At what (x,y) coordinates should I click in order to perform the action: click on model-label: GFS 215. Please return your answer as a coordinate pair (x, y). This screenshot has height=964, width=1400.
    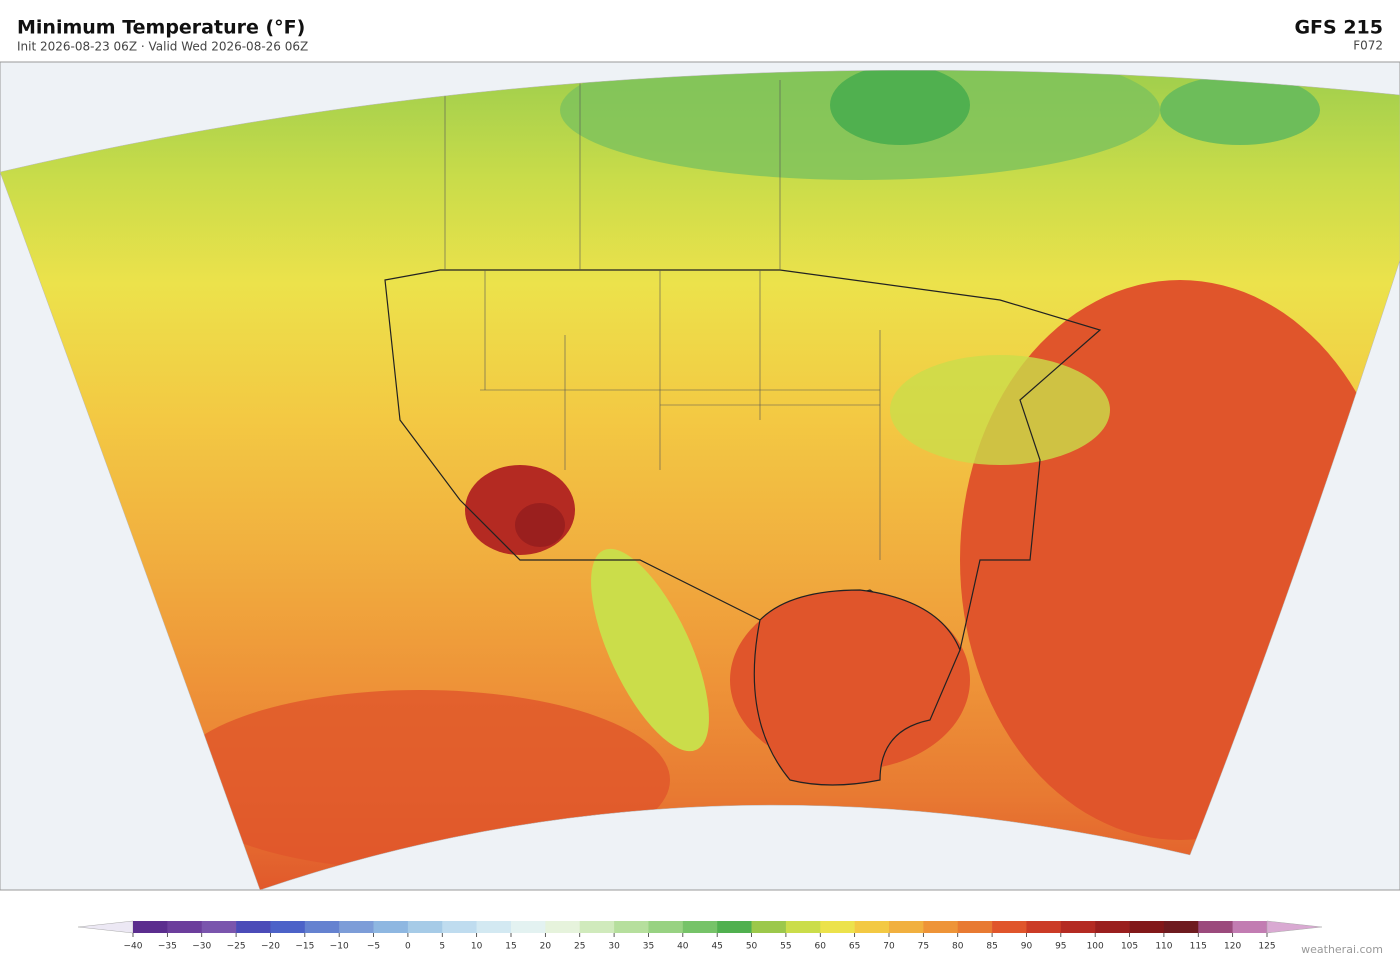
    Looking at the image, I should click on (1338, 28).